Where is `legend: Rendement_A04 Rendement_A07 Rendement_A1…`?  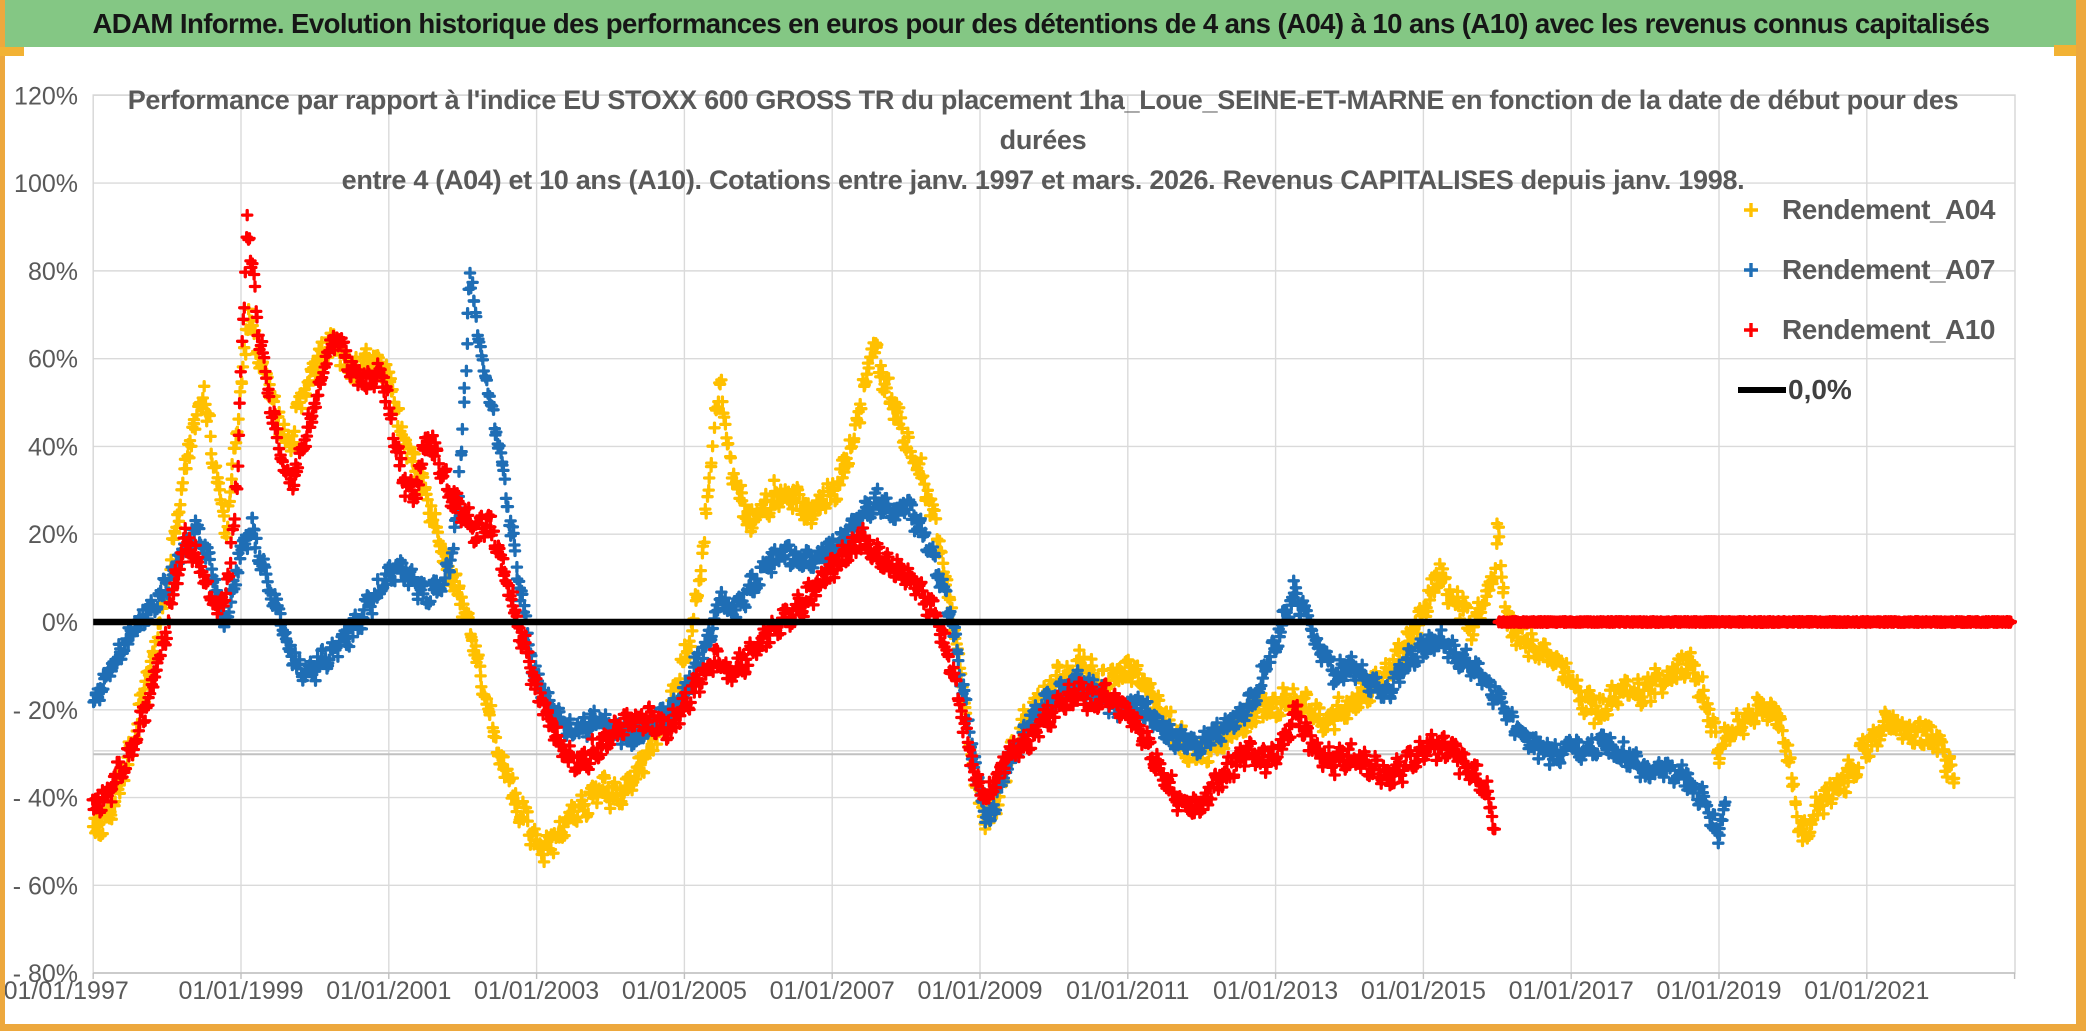
legend: Rendement_A04 Rendement_A07 Rendement_A1… is located at coordinates (1866, 313).